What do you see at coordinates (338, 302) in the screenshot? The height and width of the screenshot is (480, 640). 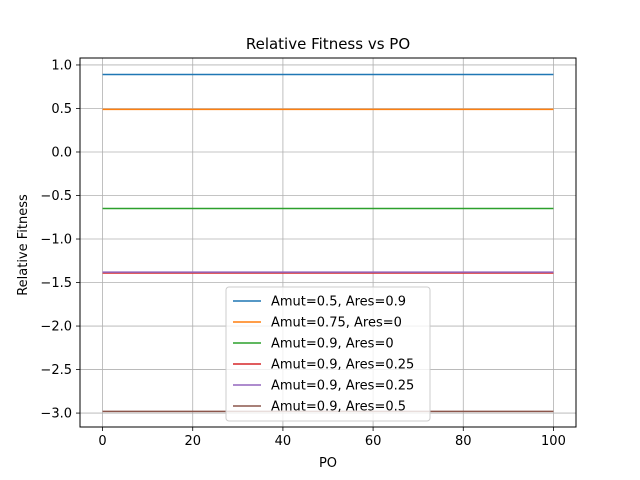 I see `legend-entry: Amut=0.5, Ares=0.9` at bounding box center [338, 302].